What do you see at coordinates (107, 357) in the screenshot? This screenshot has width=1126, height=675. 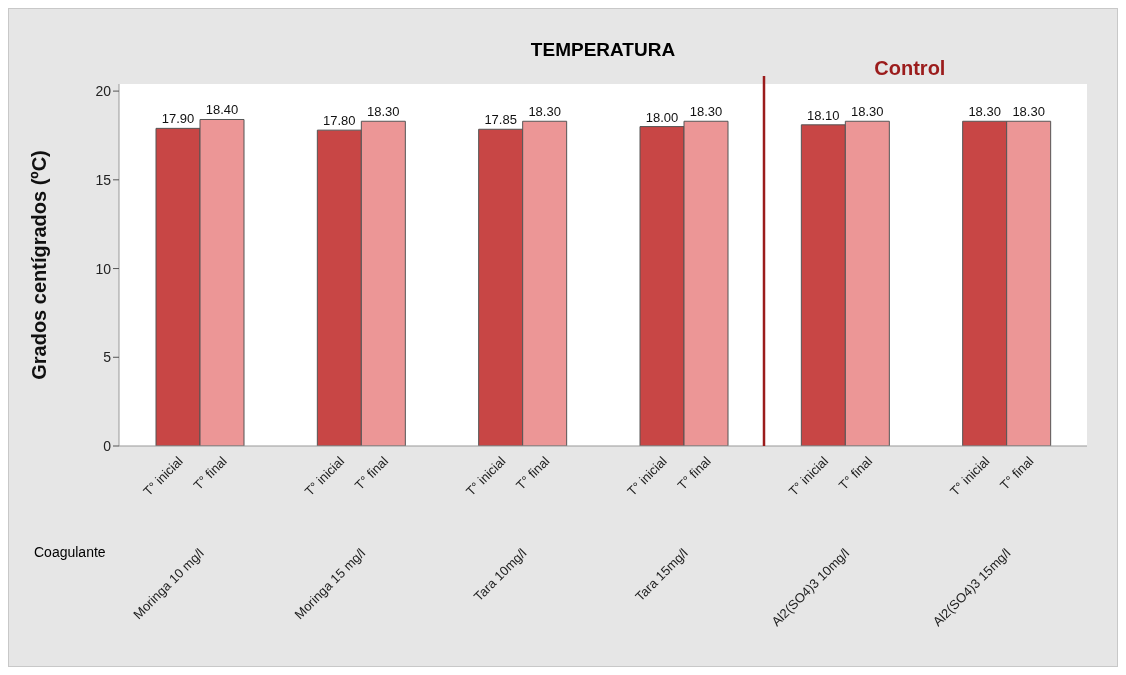 I see `y-tick-label: 5` at bounding box center [107, 357].